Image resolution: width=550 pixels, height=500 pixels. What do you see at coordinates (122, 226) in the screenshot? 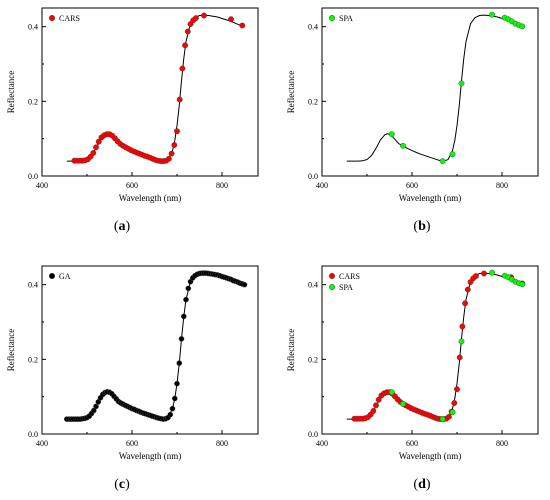
I see `panel-caption-a: (a)` at bounding box center [122, 226].